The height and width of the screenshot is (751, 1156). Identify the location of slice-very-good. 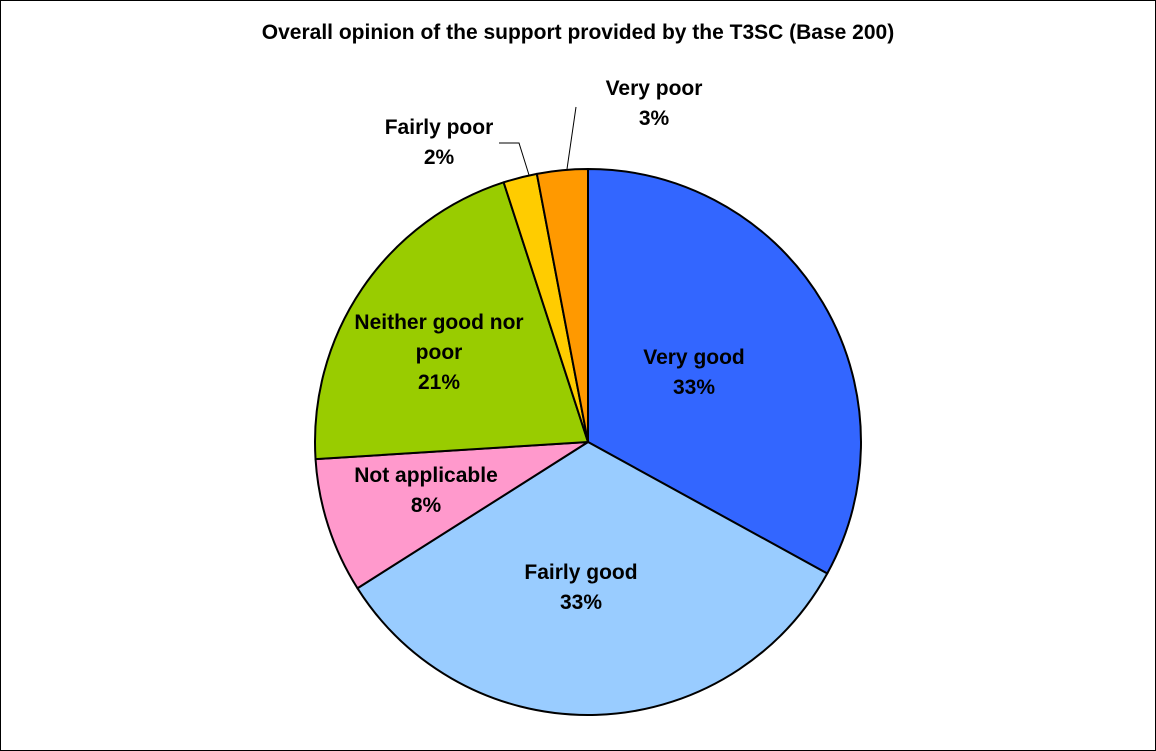
(724, 371).